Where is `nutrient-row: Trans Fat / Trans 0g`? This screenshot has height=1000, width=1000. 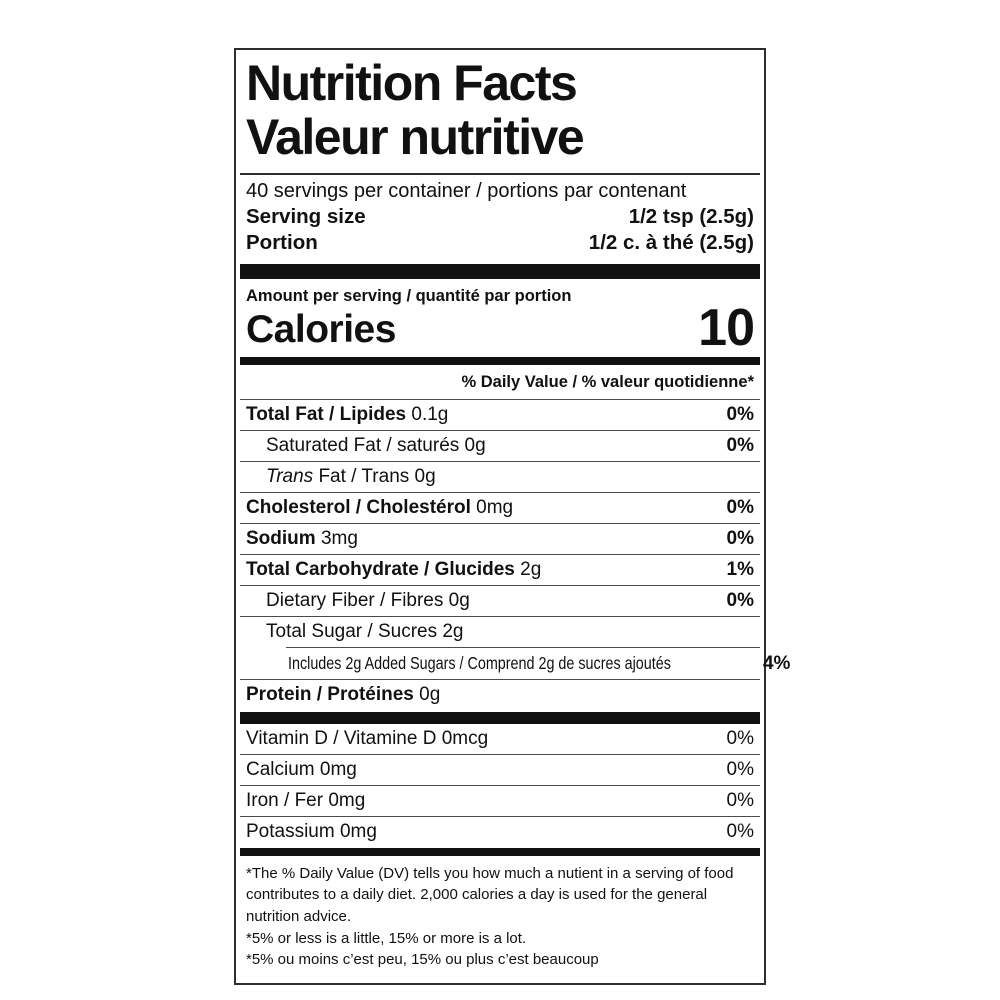 nutrient-row: Trans Fat / Trans 0g is located at coordinates (500, 477).